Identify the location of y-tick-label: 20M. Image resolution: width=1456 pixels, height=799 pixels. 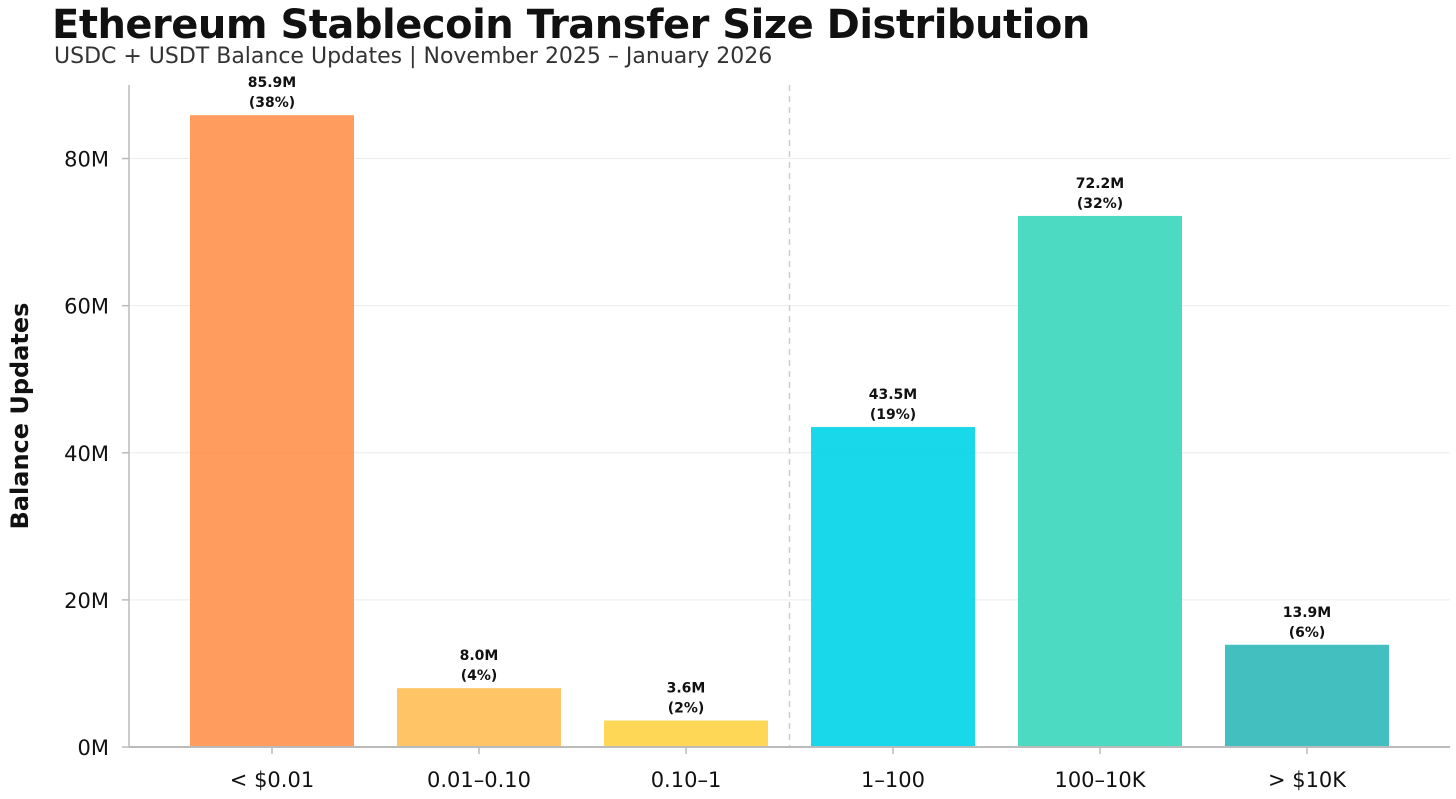
(86, 601).